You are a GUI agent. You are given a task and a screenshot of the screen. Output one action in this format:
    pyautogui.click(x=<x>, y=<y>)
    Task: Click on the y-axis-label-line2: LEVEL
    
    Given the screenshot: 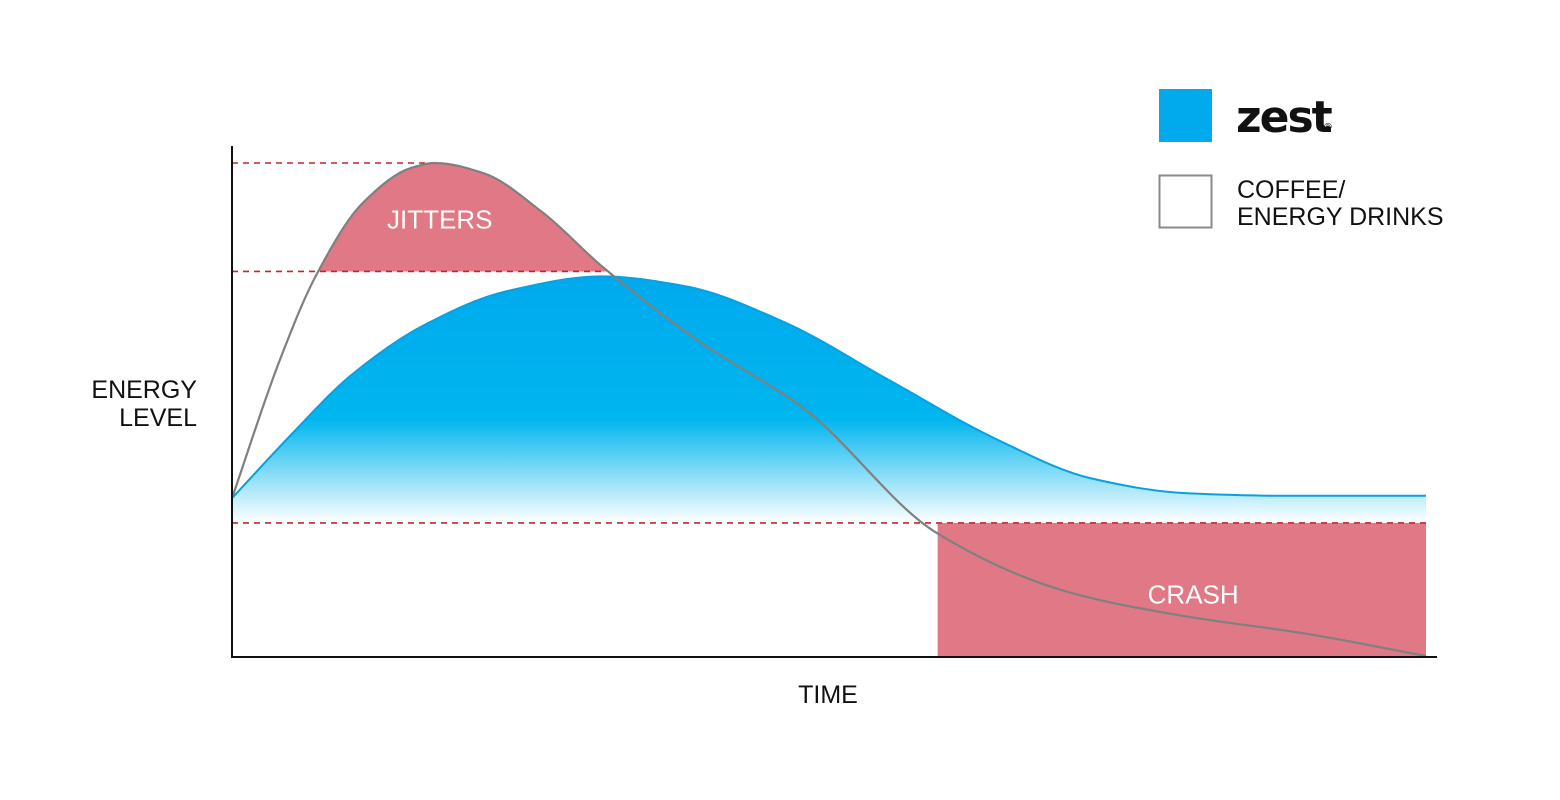 What is the action you would take?
    pyautogui.click(x=158, y=418)
    